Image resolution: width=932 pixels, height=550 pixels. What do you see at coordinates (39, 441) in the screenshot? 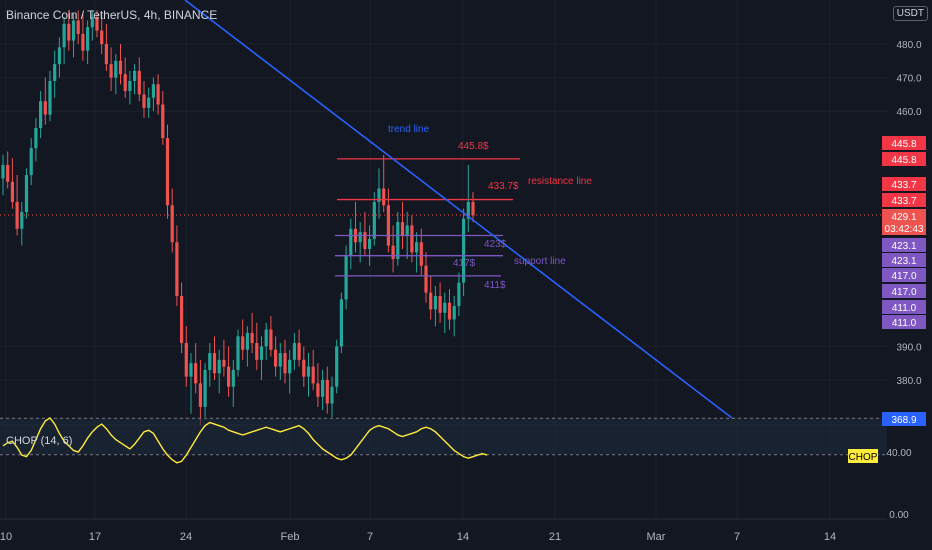
I see `indicator-title: CHOP (14, 6)` at bounding box center [39, 441].